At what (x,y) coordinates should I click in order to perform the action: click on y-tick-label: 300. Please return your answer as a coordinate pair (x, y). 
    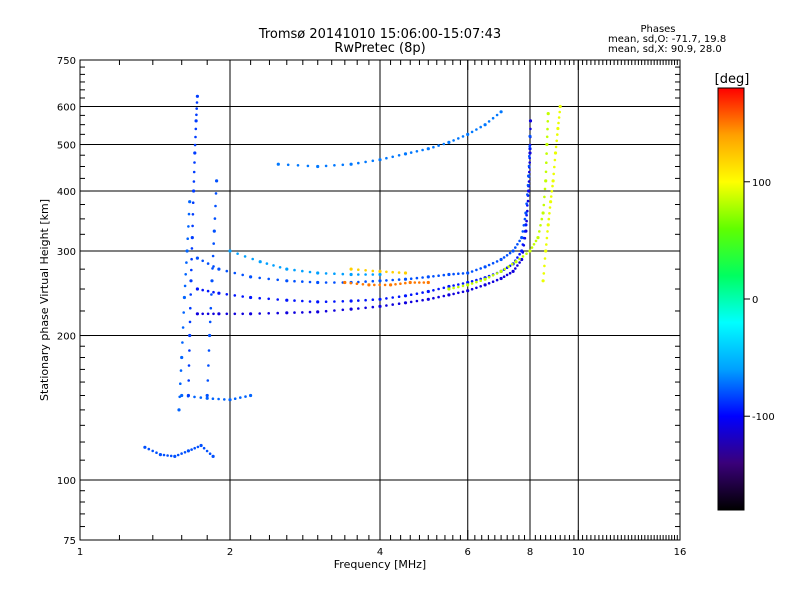
    Looking at the image, I should click on (66, 252).